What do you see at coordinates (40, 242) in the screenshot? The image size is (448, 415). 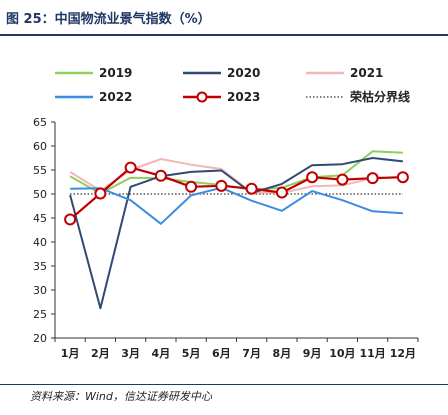 I see `y-tick-label: 40` at bounding box center [40, 242].